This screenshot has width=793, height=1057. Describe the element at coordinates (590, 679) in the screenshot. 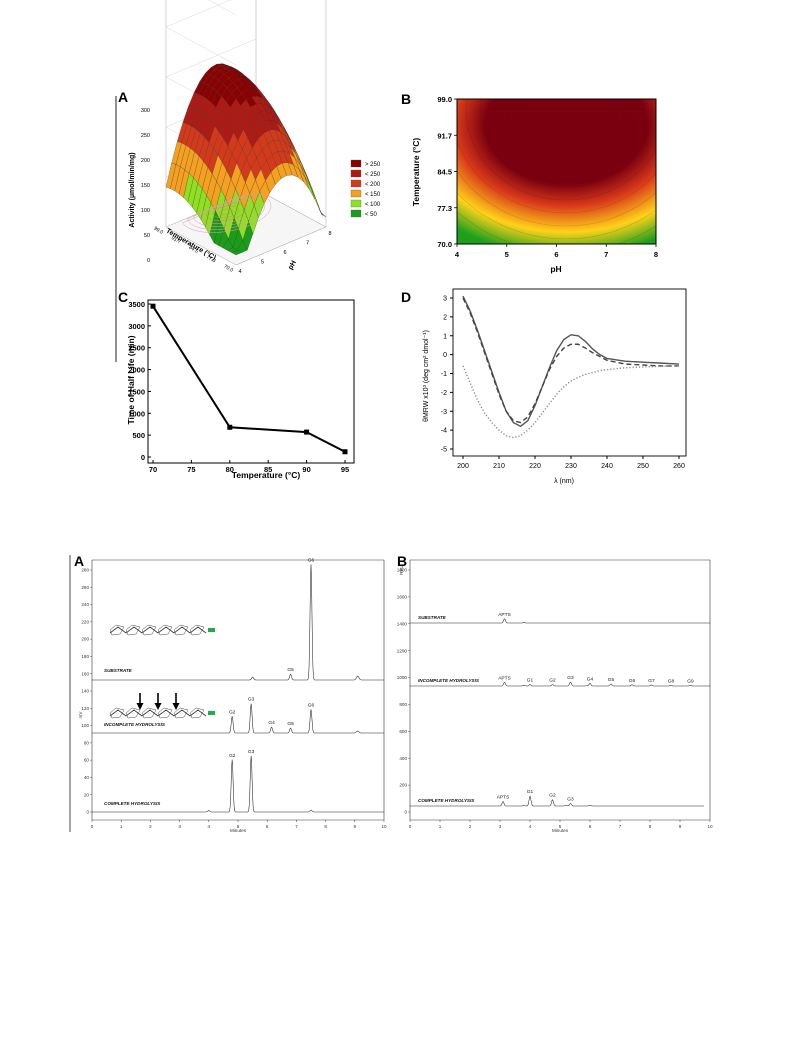

I see `lower-b-peak-label: G4` at that location.